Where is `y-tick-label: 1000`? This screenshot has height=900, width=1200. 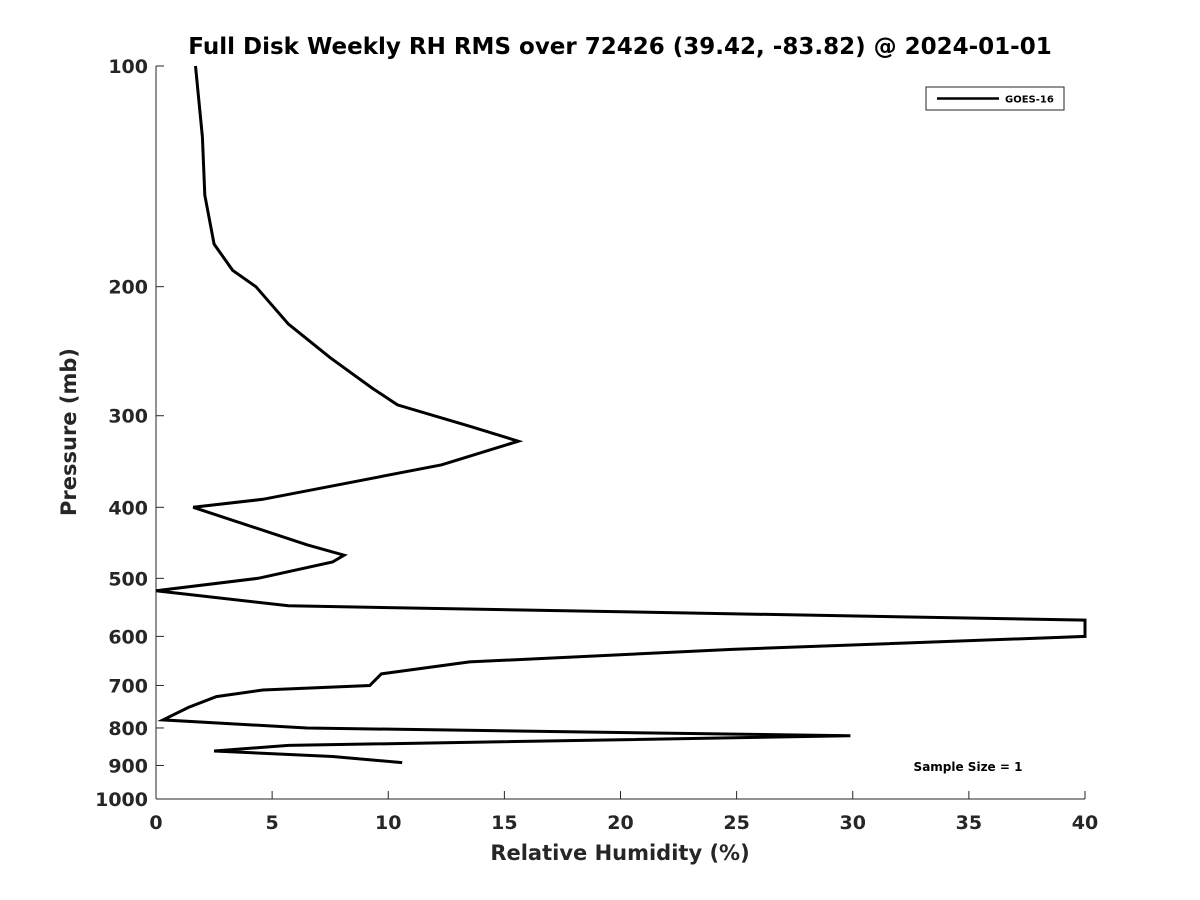 y-tick-label: 1000 is located at coordinates (121, 800).